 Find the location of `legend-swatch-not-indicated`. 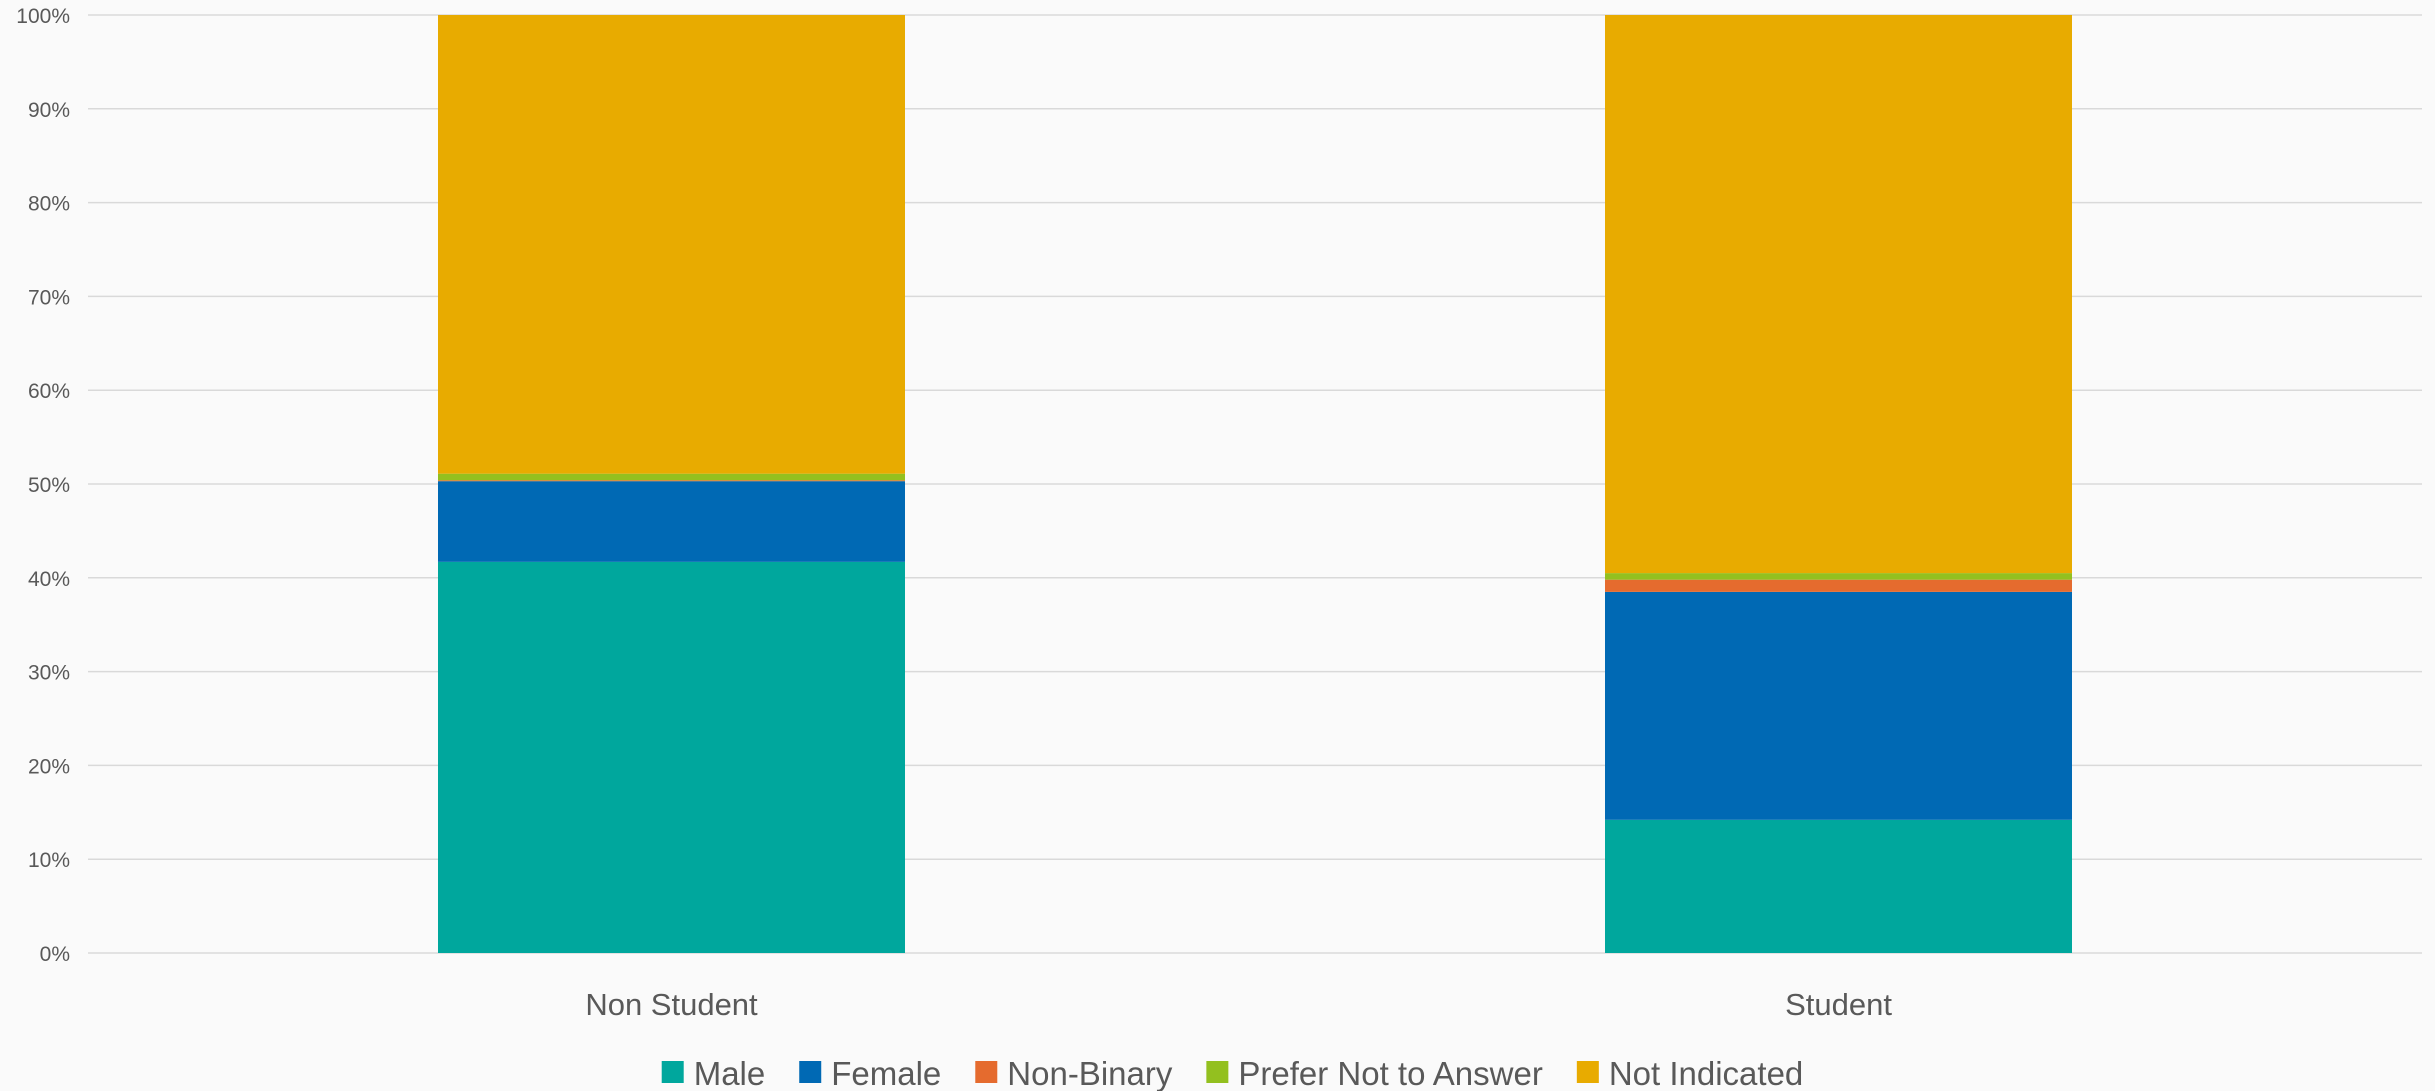

legend-swatch-not-indicated is located at coordinates (1587, 1072).